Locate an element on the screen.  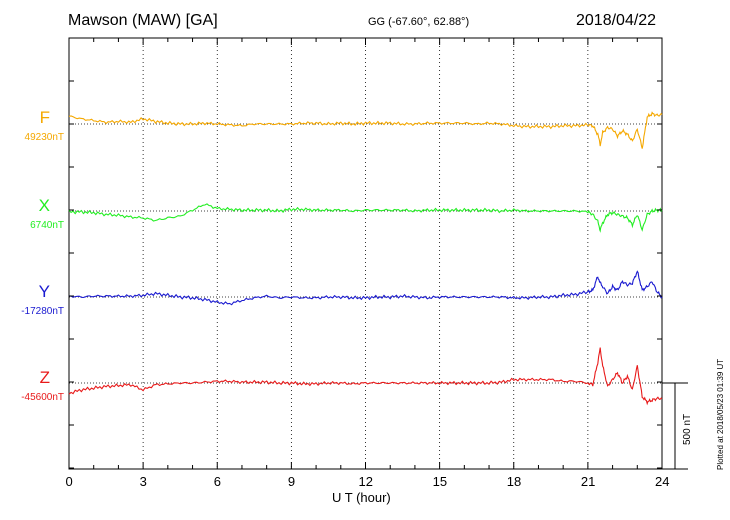
x-tick-label-9: 9 is located at coordinates (291, 481).